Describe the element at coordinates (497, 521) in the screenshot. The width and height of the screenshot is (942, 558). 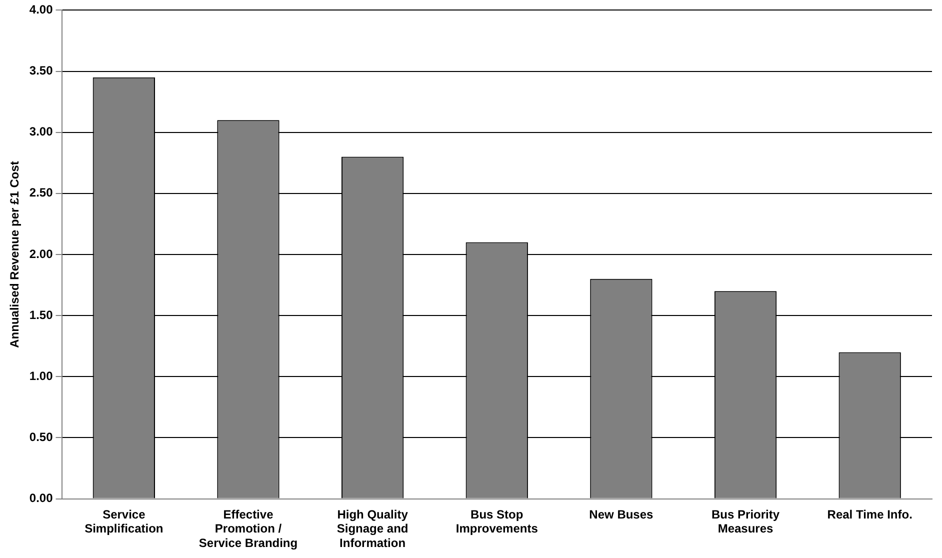
I see `x-tick-label: Bus Stop Improvements` at that location.